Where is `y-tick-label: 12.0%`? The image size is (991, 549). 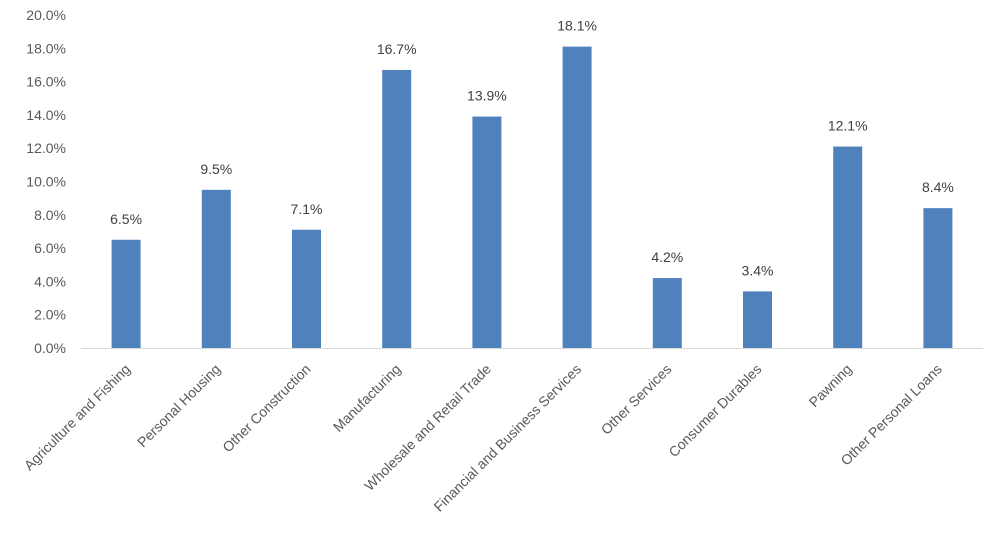 y-tick-label: 12.0% is located at coordinates (46, 148).